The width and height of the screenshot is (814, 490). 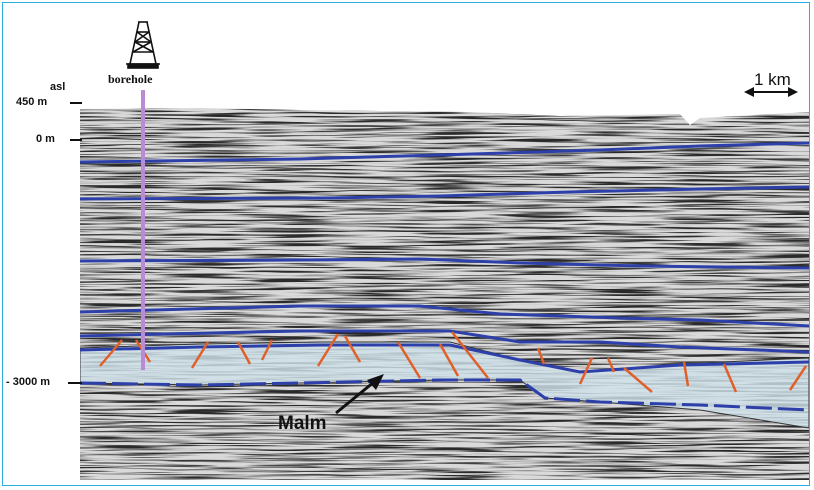 I want to click on depth-label-0: 0 m, so click(x=45, y=139).